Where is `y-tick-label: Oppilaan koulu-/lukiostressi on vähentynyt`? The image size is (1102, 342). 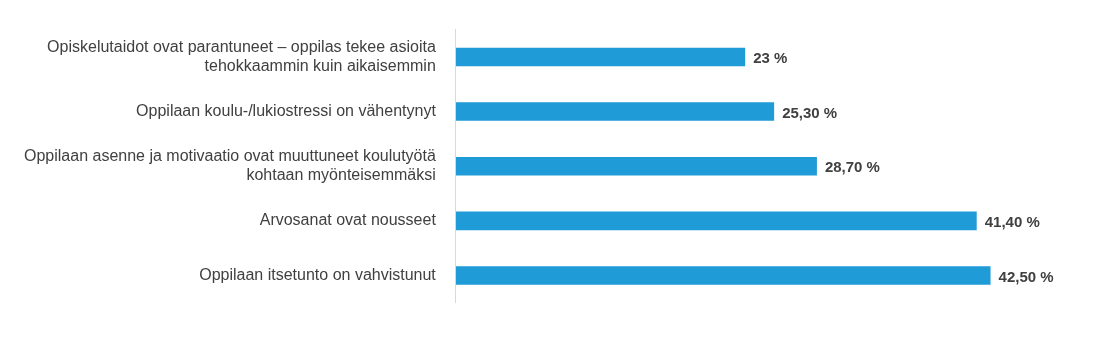 y-tick-label: Oppilaan koulu-/lukiostressi on vähentynyt is located at coordinates (286, 110).